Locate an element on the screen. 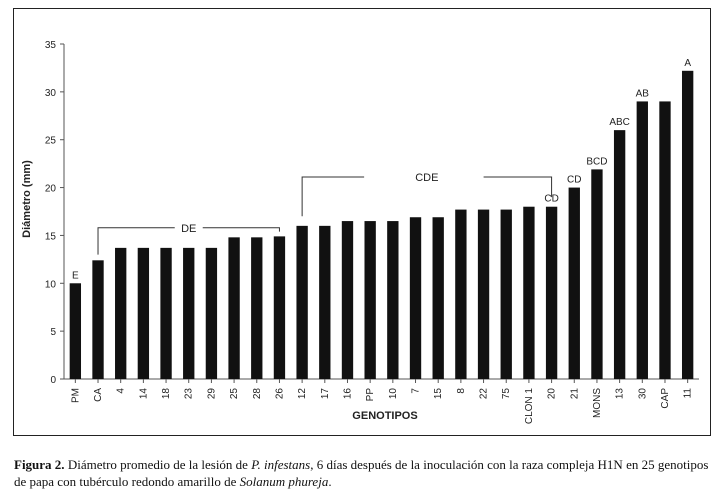  y-tick-label: 5 is located at coordinates (53, 332).